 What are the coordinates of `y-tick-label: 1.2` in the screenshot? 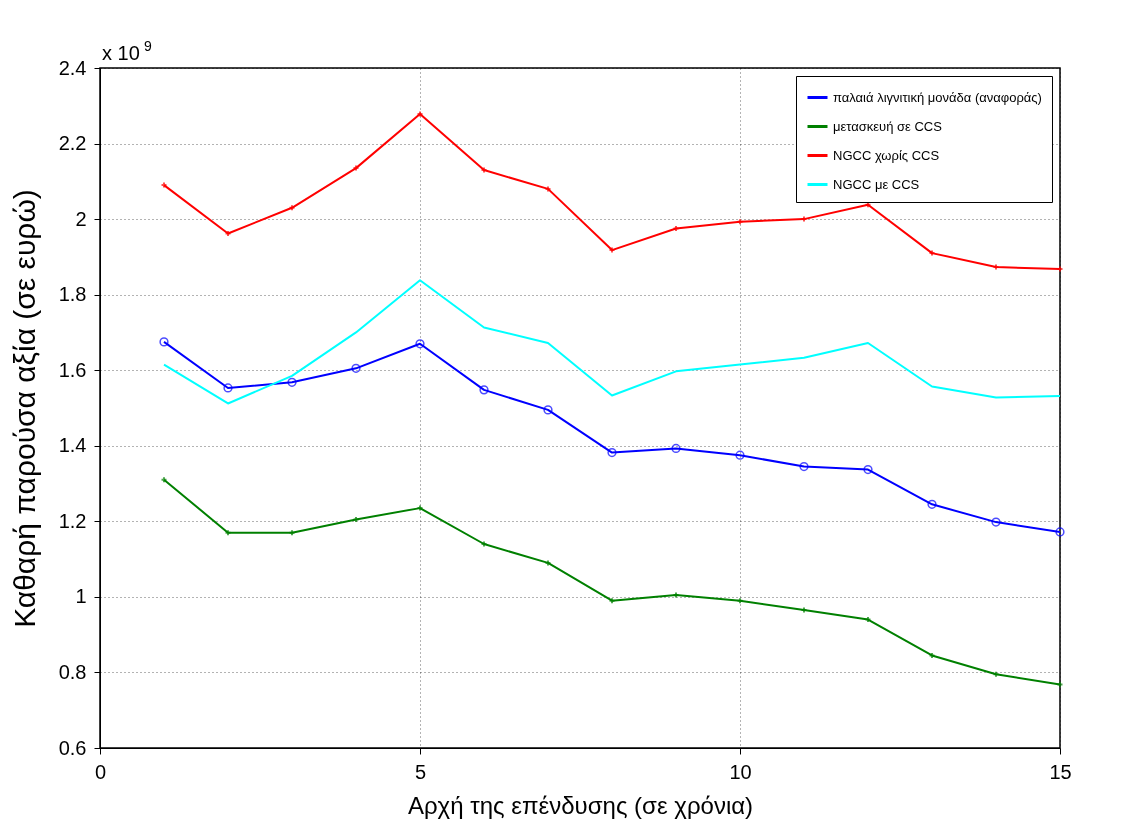 It's located at (72, 520).